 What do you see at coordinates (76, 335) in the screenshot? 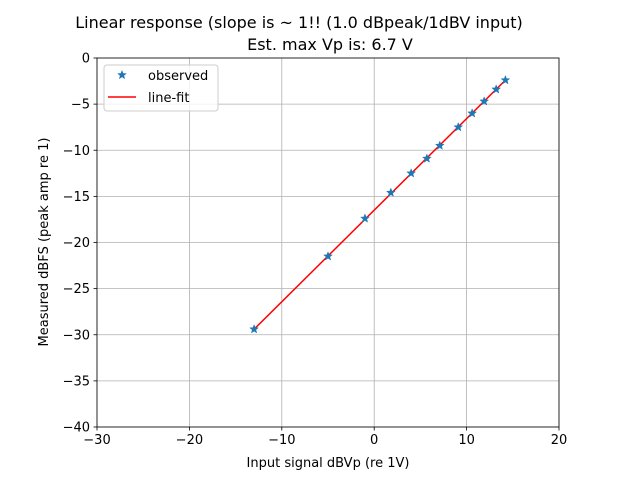
I see `y-tick-label: −30` at bounding box center [76, 335].